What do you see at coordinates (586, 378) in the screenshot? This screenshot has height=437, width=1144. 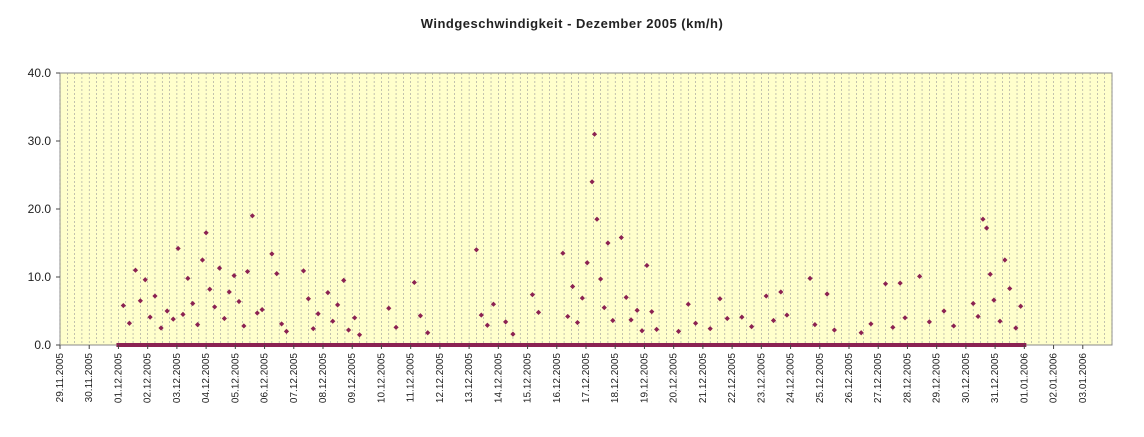 I see `x-tick-label: 17.12.2005` at bounding box center [586, 378].